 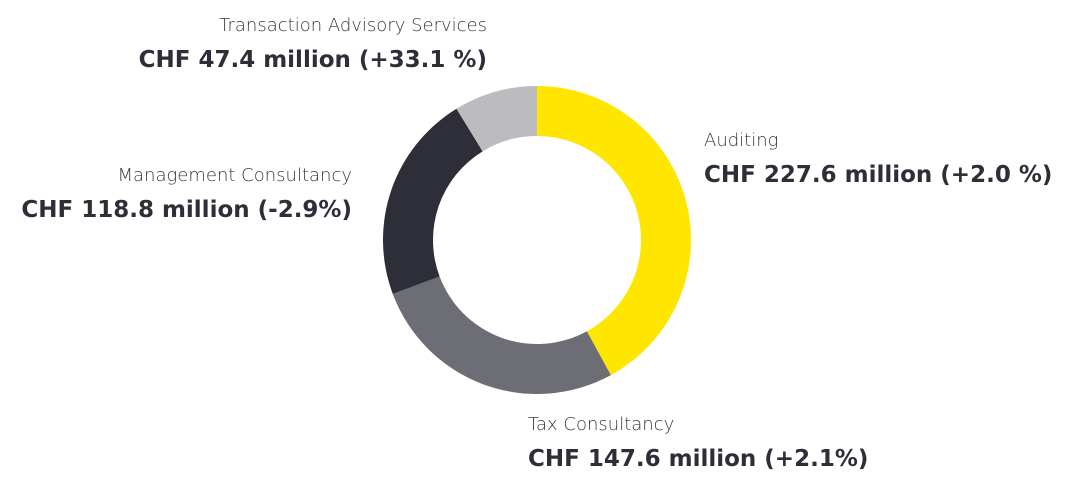 What do you see at coordinates (741, 140) in the screenshot?
I see `segment-name: Auditing` at bounding box center [741, 140].